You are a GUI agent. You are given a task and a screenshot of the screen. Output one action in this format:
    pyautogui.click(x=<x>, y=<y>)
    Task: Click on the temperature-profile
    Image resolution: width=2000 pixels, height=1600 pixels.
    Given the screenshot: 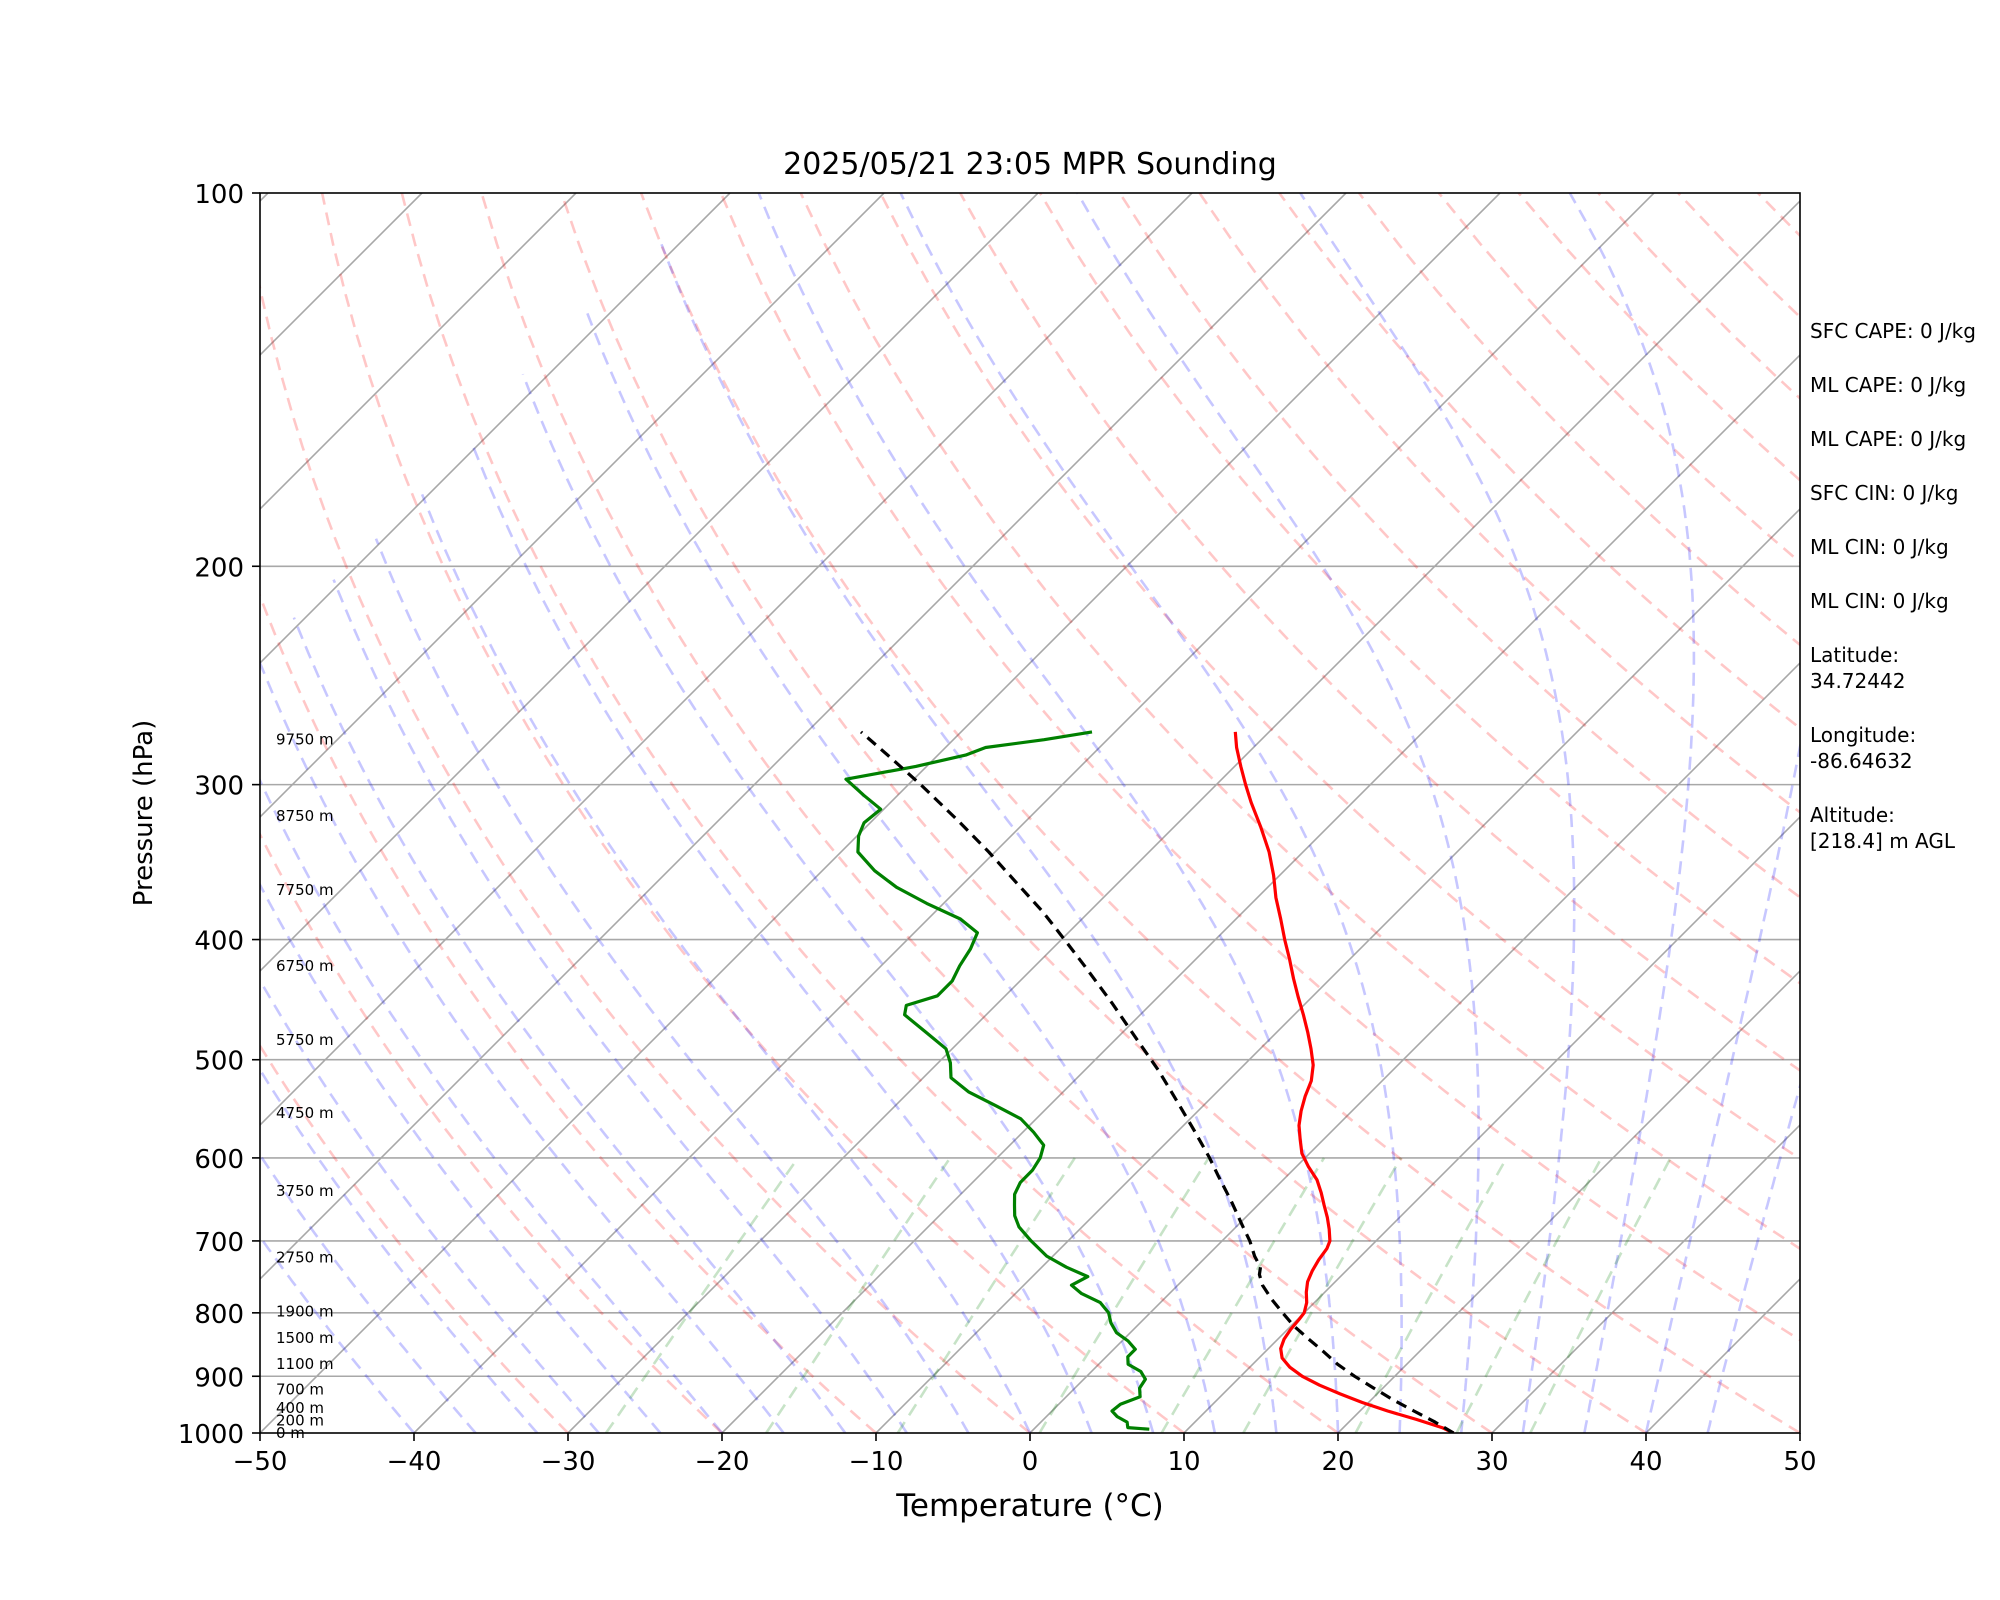 What is the action you would take?
    pyautogui.click(x=1344, y=1082)
    